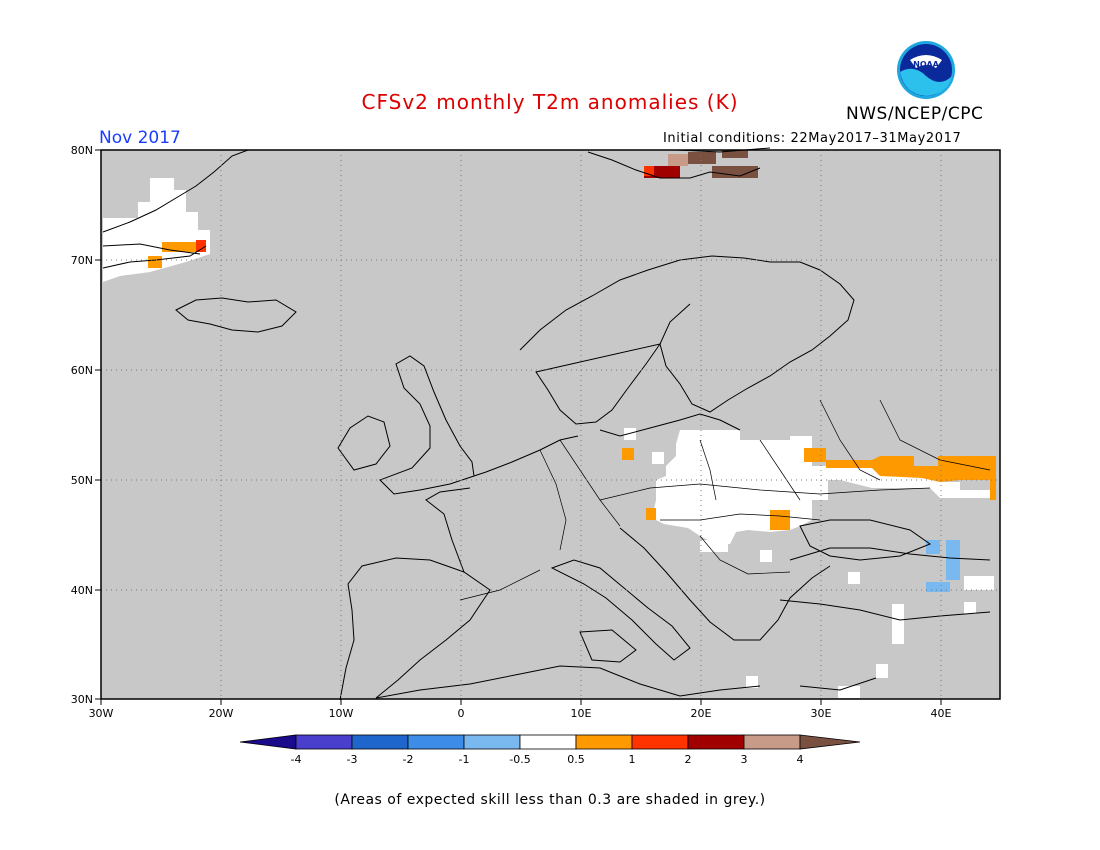  What do you see at coordinates (236, 315) in the screenshot?
I see `coast-iceland` at bounding box center [236, 315].